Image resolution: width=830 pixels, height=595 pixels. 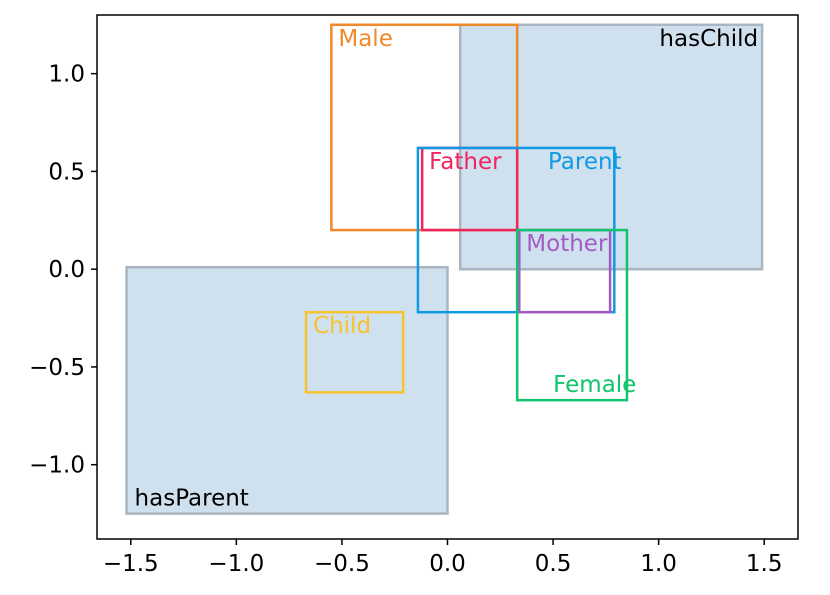 I want to click on region-label-has-parent: hasParent, so click(x=192, y=499).